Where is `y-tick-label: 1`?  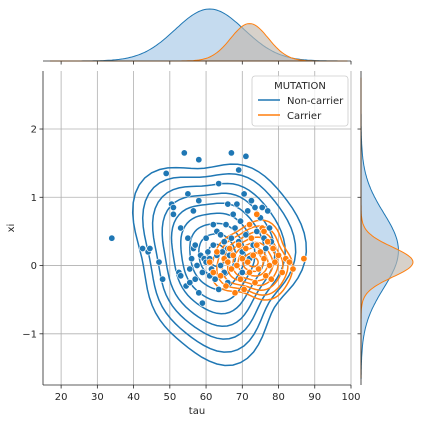 y-tick-label: 1 is located at coordinates (34, 198).